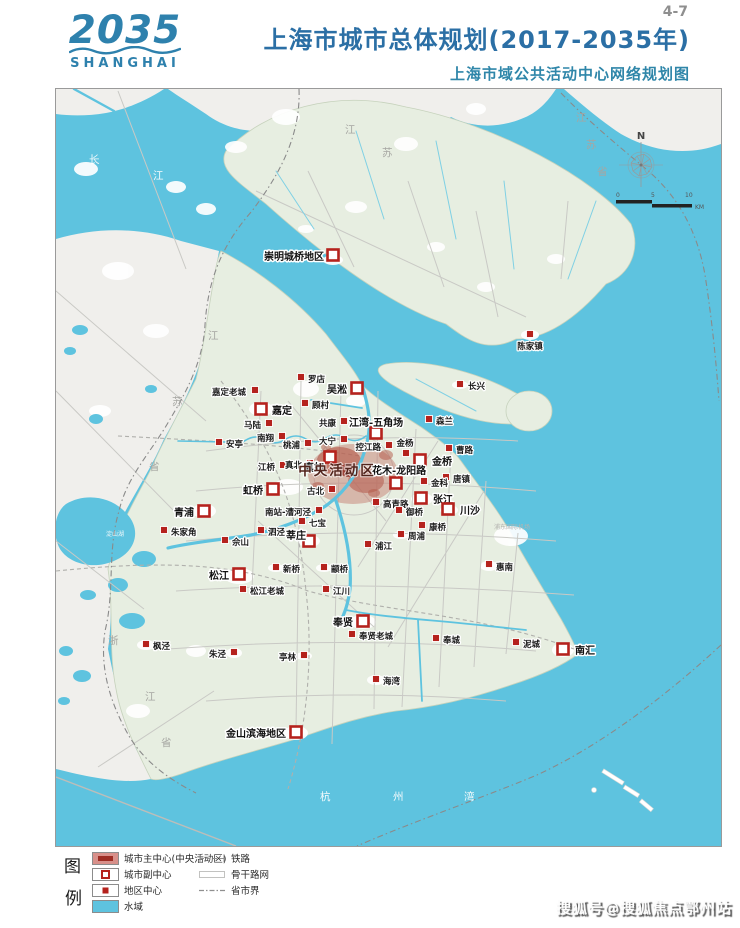  Describe the element at coordinates (410, 512) in the screenshot. I see `district-marker-御桥: 御桥` at that location.